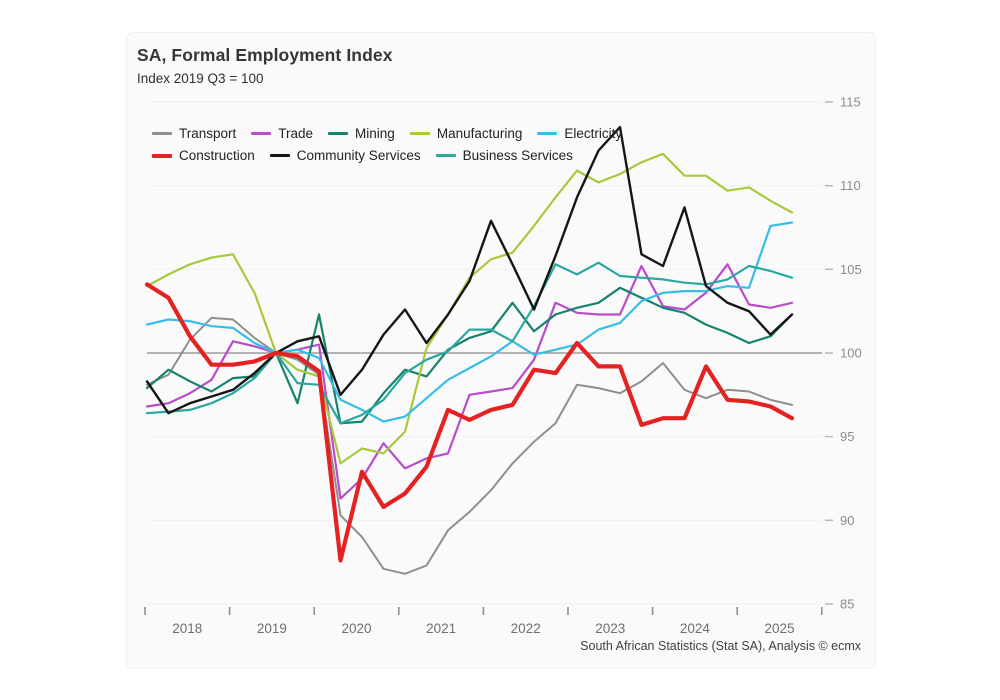  What do you see at coordinates (445, 155) in the screenshot?
I see `legend-swatch-business-services` at bounding box center [445, 155].